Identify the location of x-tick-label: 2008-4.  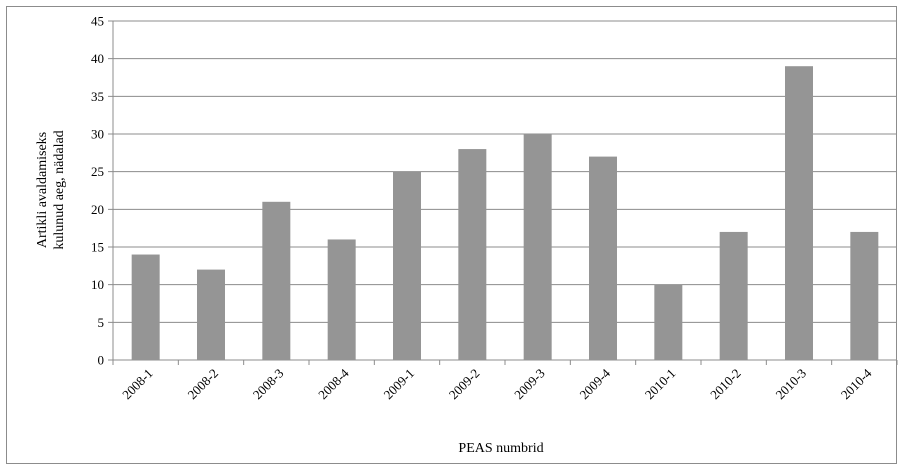
(333, 383).